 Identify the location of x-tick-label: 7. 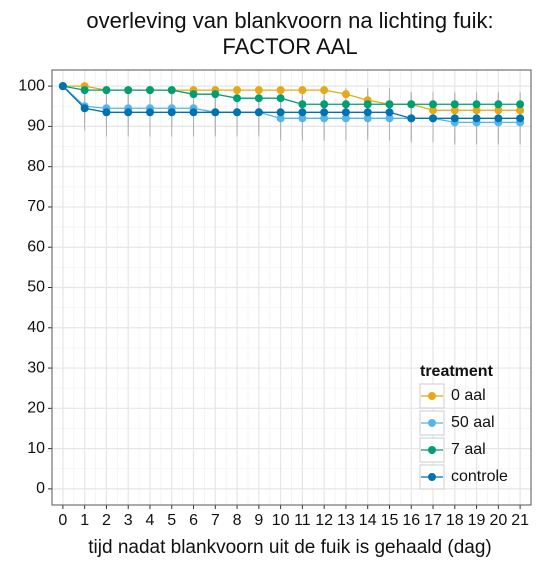
(215, 520).